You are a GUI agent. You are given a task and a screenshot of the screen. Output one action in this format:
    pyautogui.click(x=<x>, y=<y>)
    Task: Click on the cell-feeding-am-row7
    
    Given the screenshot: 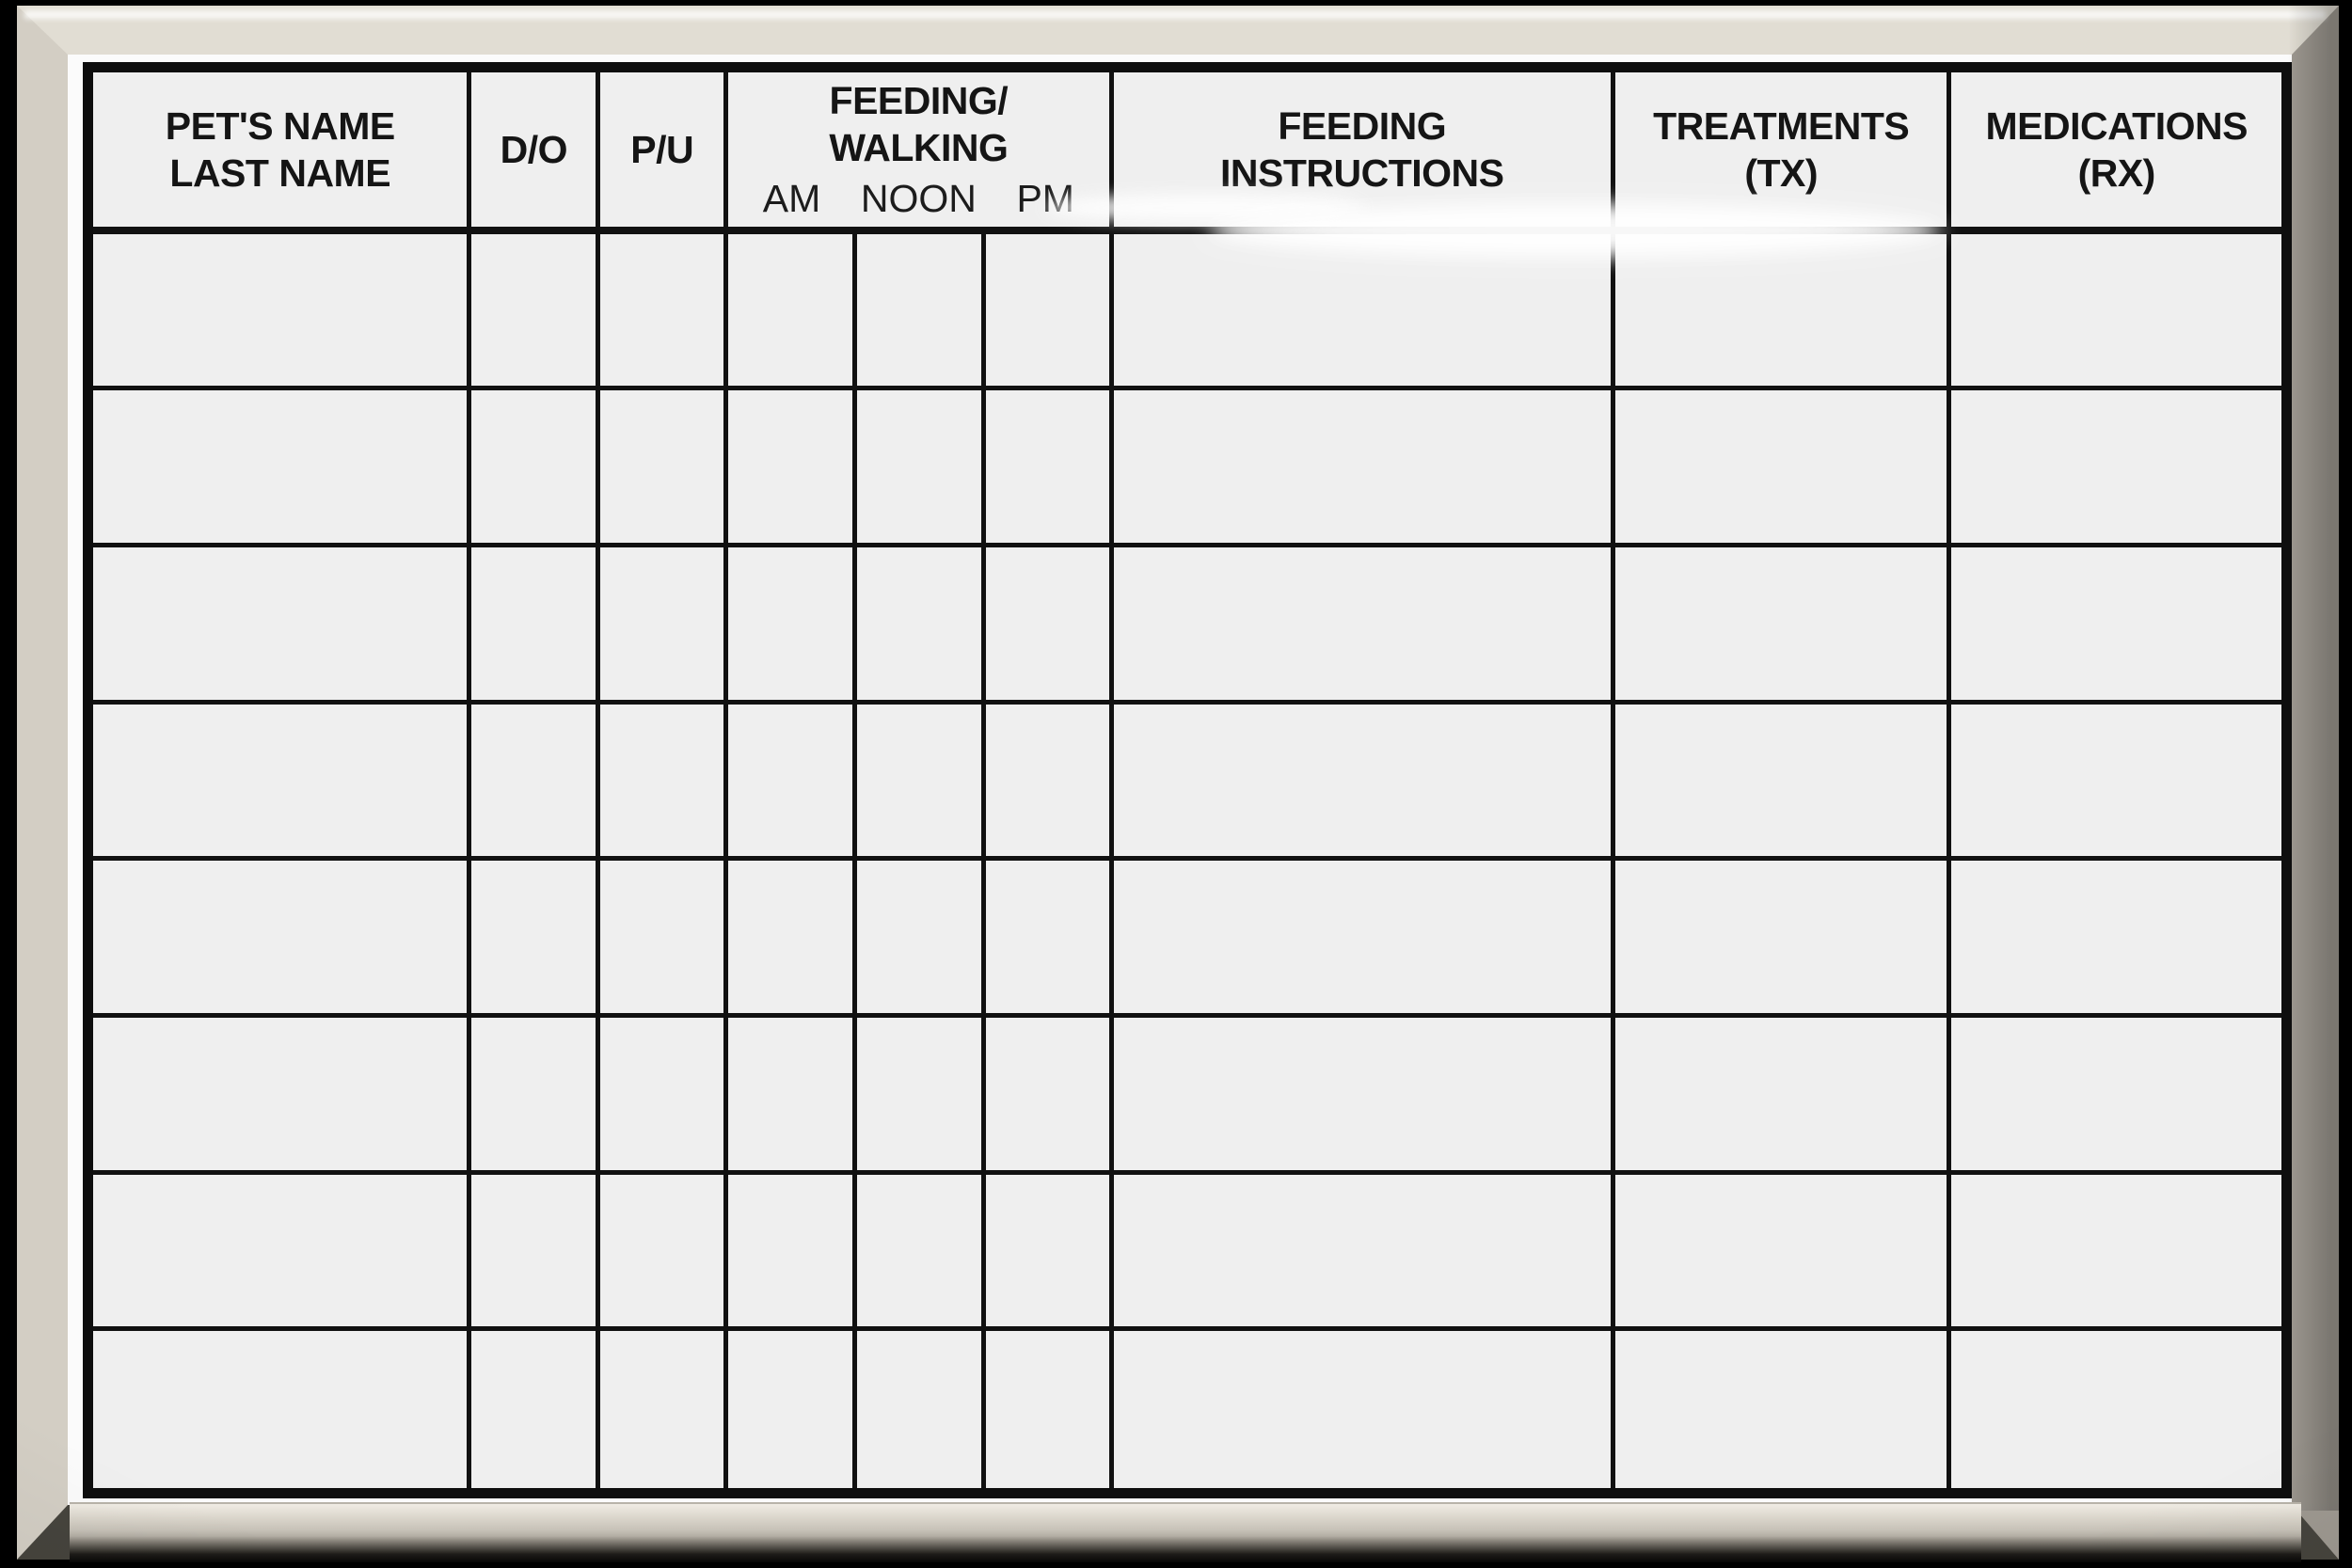 What is the action you would take?
    pyautogui.click(x=792, y=1253)
    